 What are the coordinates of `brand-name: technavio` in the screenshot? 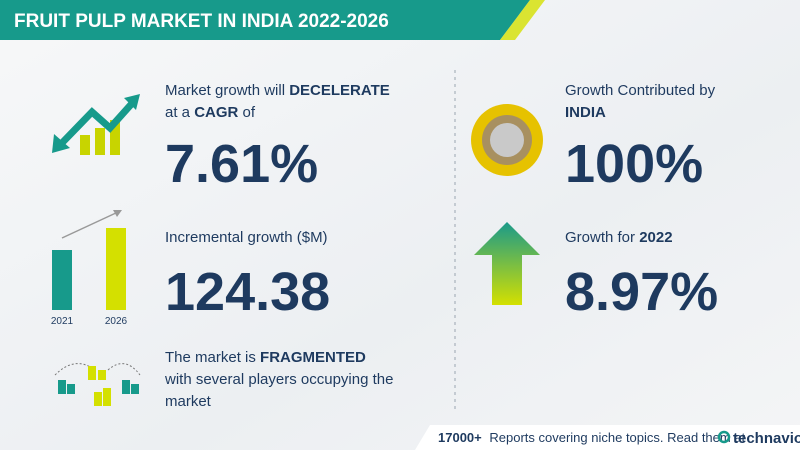 It's located at (766, 438).